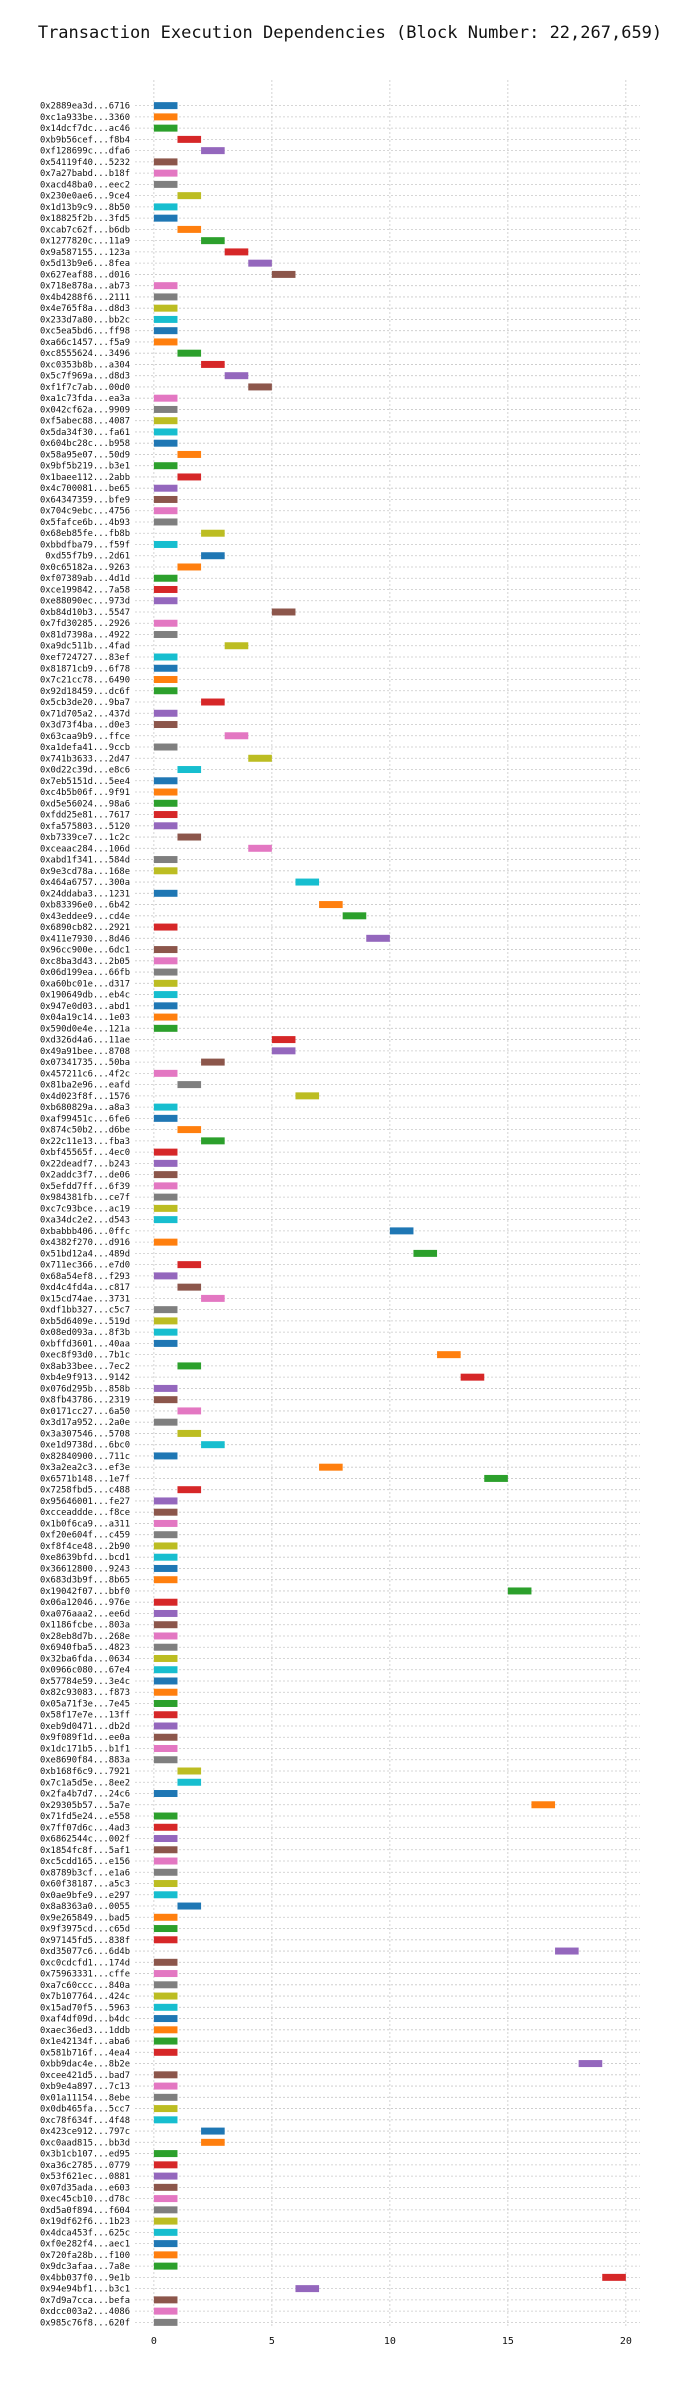 This screenshot has height=2400, width=700. Describe the element at coordinates (85, 771) in the screenshot. I see `y-tick-label: 0x0d22c39d...e8c6` at that location.